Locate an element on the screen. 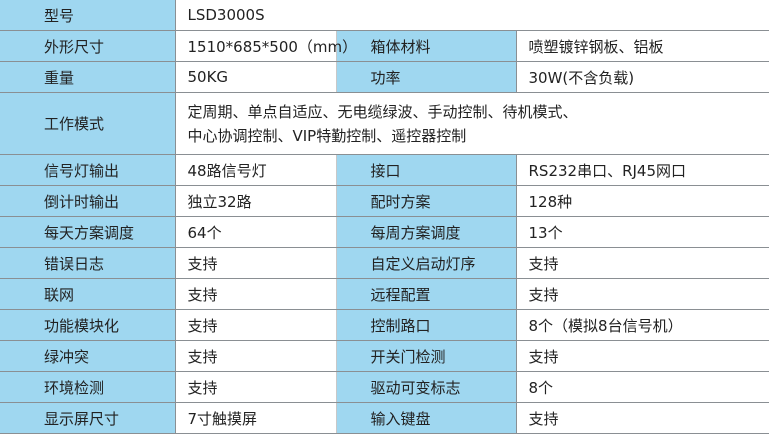 This screenshot has width=769, height=434. label-work-mode: 工作模式 is located at coordinates (87, 124).